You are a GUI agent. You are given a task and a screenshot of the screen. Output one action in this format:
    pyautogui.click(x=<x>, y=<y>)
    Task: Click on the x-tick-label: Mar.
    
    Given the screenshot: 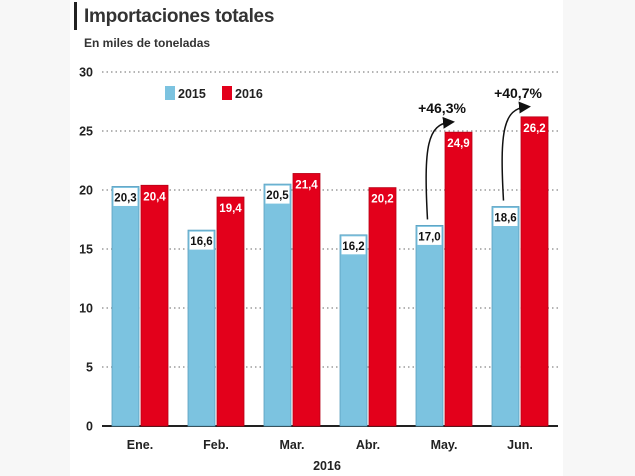 What is the action you would take?
    pyautogui.click(x=291, y=445)
    